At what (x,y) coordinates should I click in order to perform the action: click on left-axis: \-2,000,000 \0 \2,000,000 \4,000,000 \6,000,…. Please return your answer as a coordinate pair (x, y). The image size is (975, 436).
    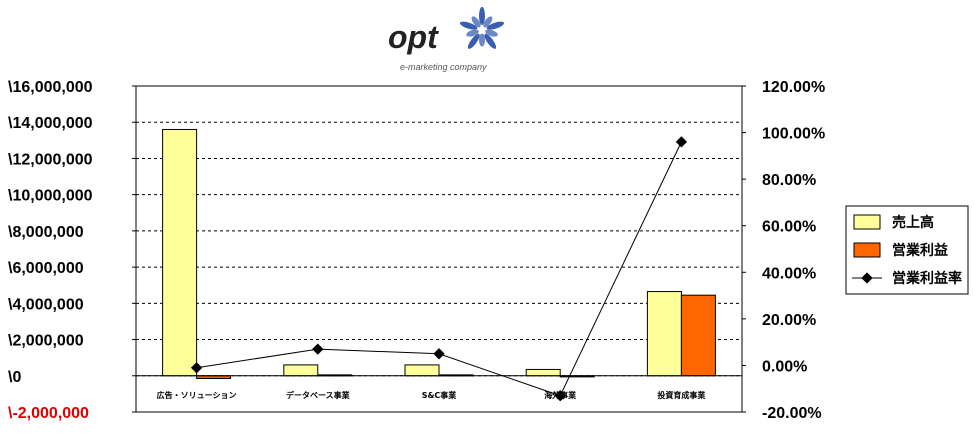
    Looking at the image, I should click on (72, 250).